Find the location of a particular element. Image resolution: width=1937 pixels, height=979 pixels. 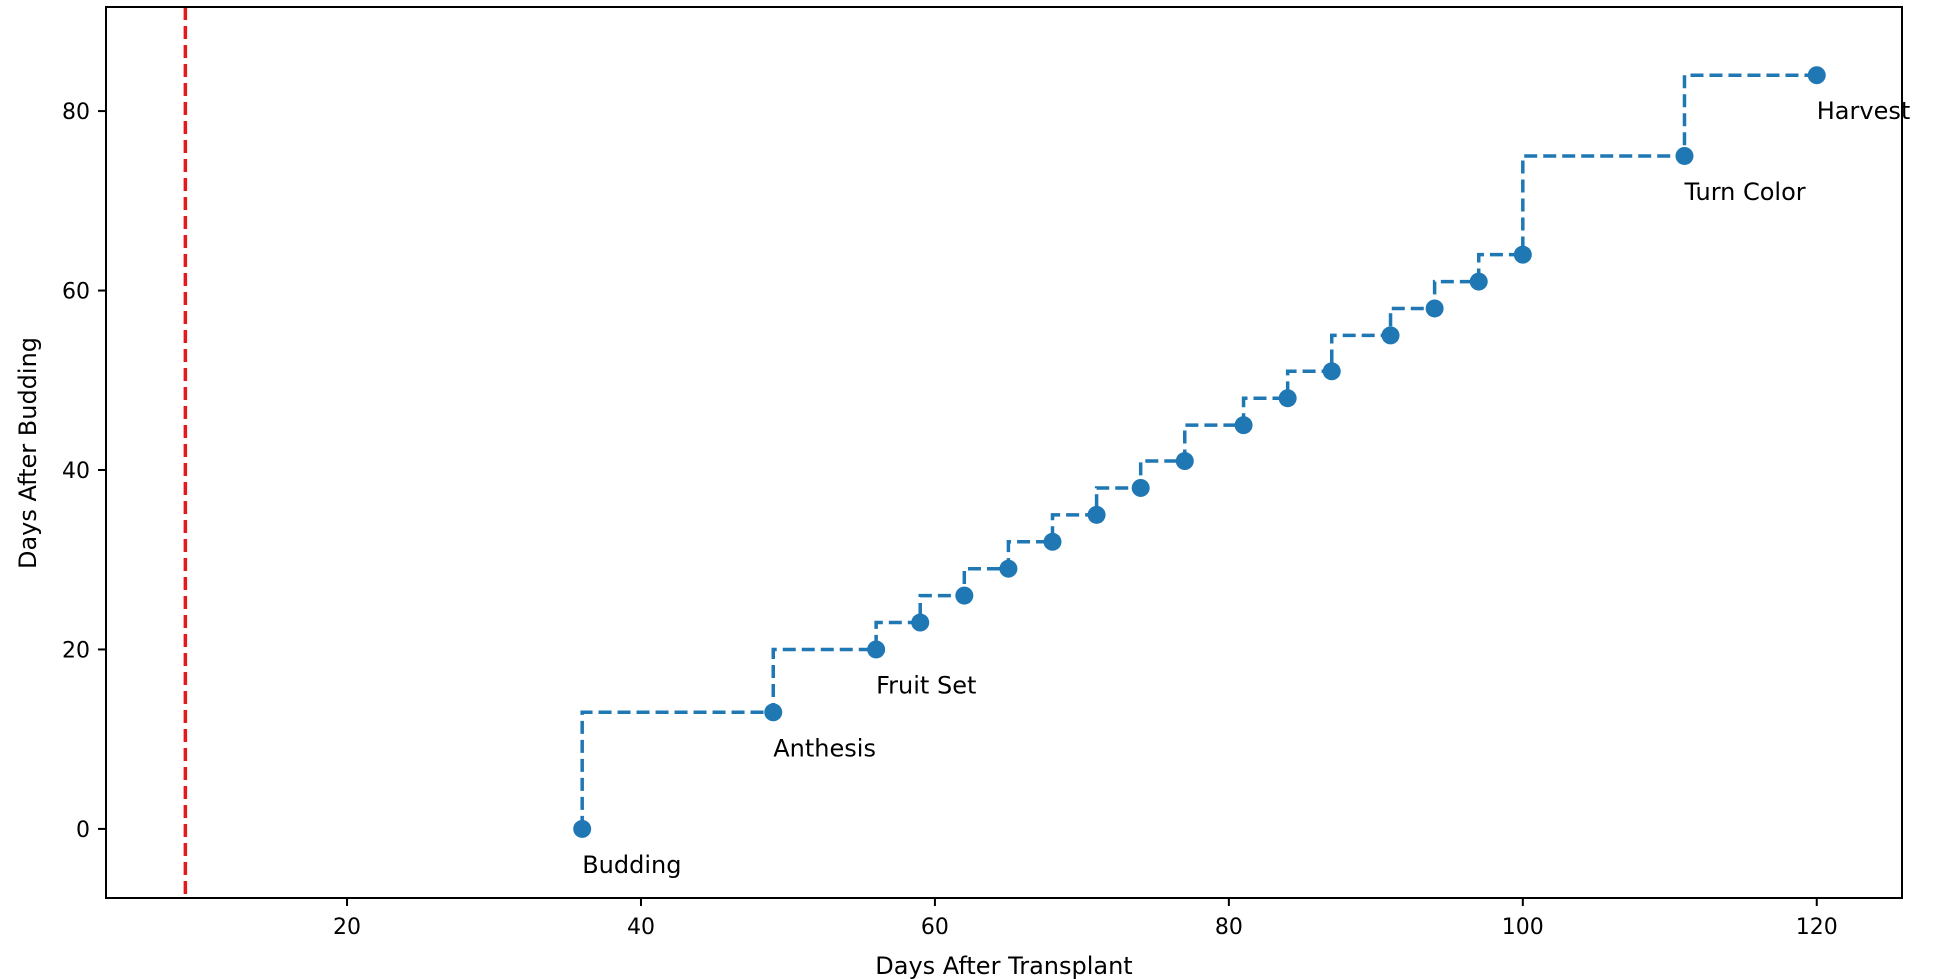

x-tick-label: 120 is located at coordinates (1817, 927).